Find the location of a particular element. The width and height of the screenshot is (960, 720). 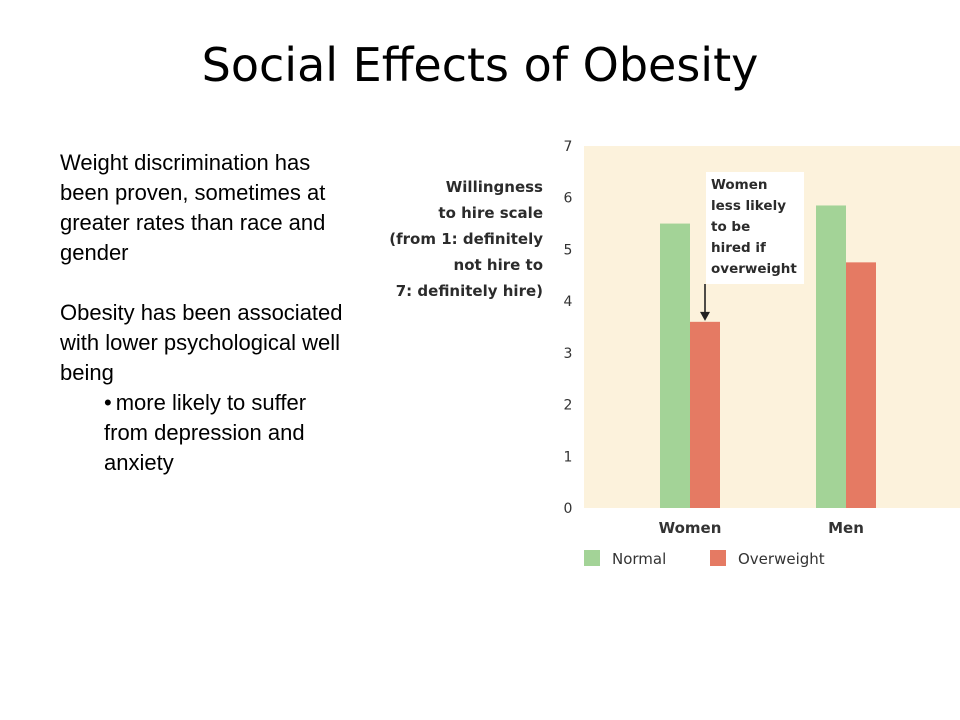

x-category-label: Women is located at coordinates (690, 528).